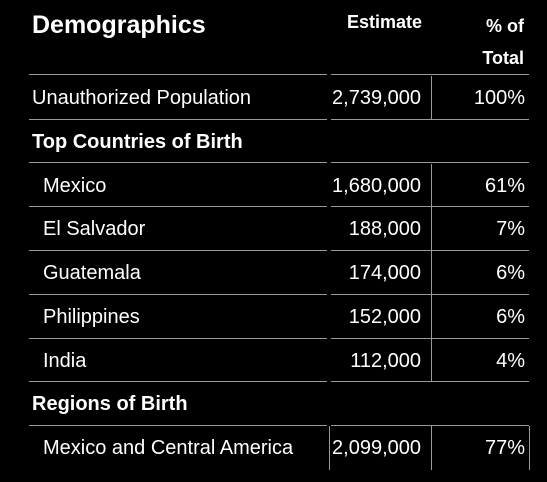 This screenshot has width=547, height=482. What do you see at coordinates (273, 186) in the screenshot?
I see `table-row-mexico: Mexico 1,680,000 61%` at bounding box center [273, 186].